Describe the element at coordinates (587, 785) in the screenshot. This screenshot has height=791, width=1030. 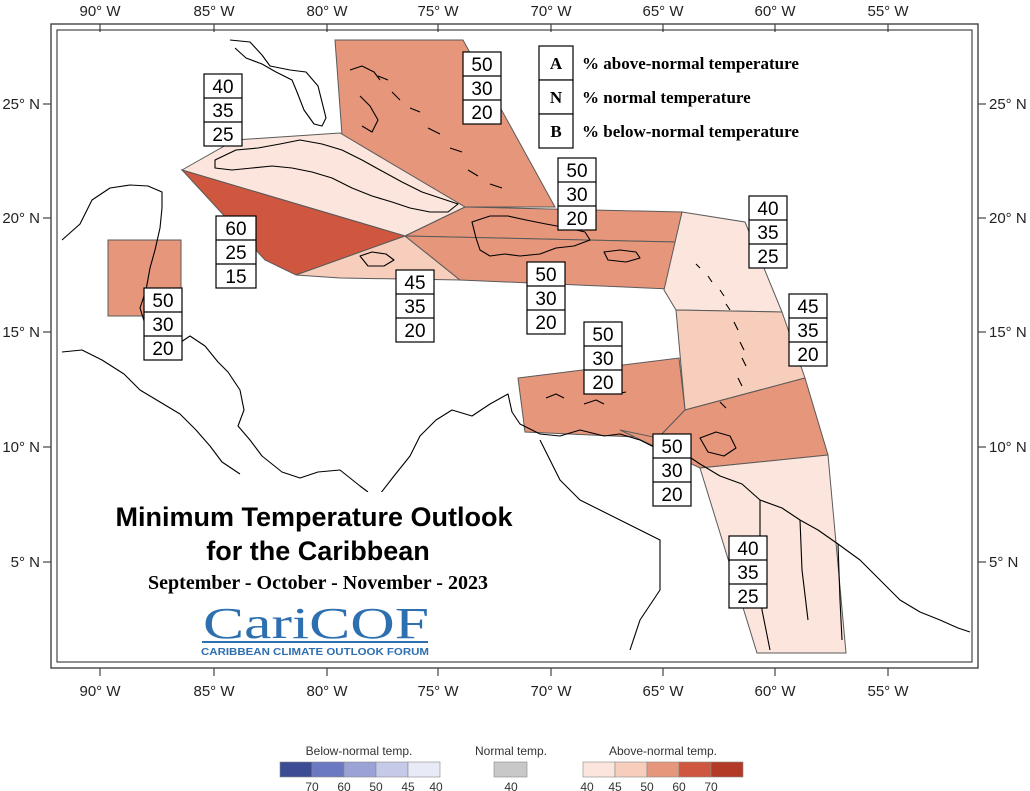
I see `legend-tick-above: 40` at that location.